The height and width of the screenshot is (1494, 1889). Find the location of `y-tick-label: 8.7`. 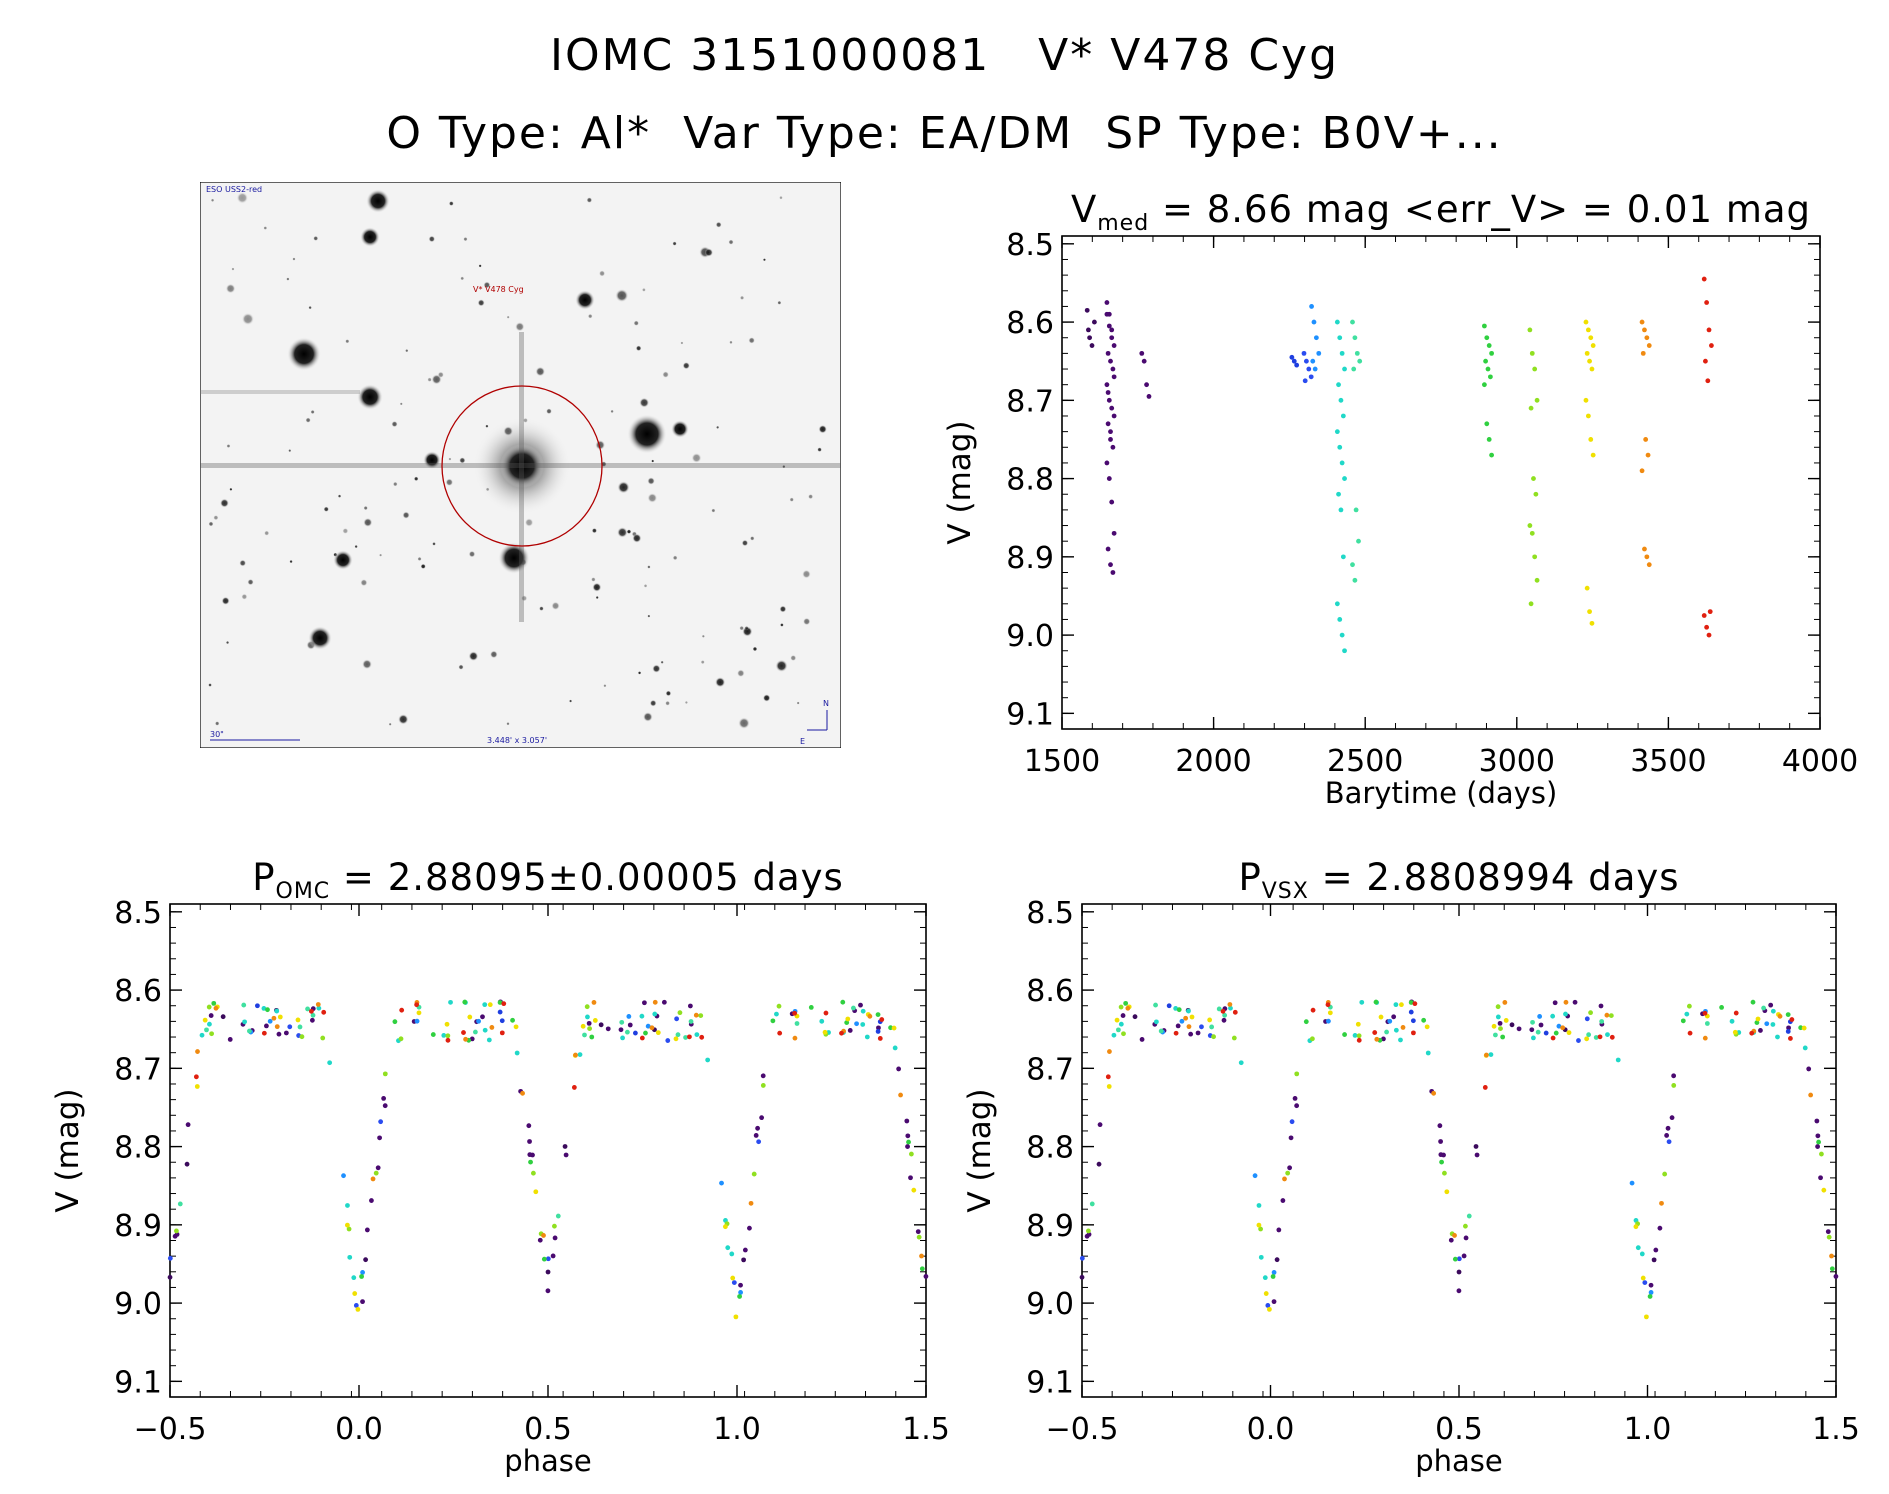

y-tick-label: 8.7 is located at coordinates (1050, 1069).